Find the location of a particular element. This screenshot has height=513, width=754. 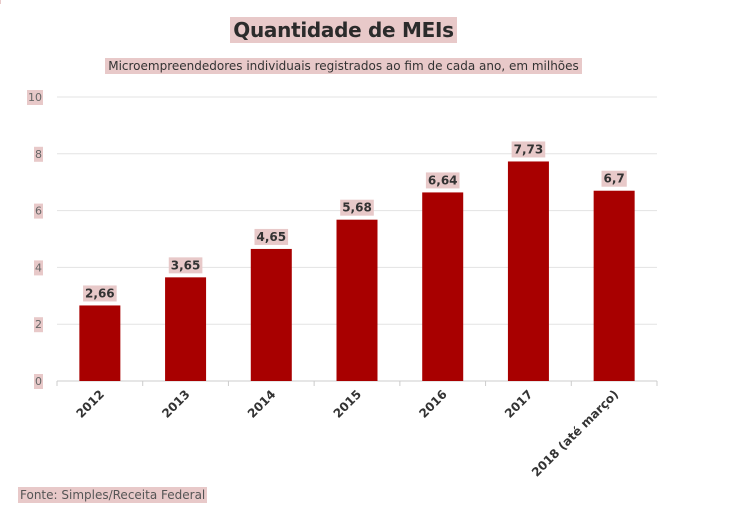

data-label: 2,66 is located at coordinates (100, 293).